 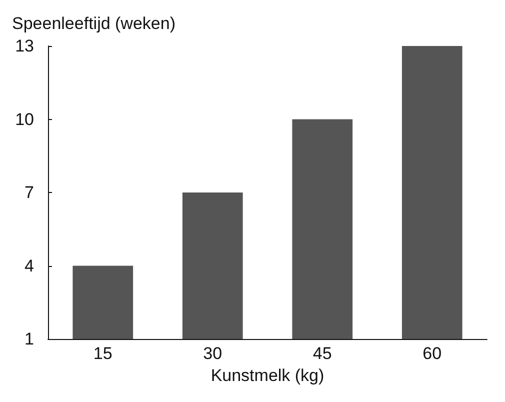 What do you see at coordinates (24, 119) in the screenshot?
I see `y-tick-label: 10` at bounding box center [24, 119].